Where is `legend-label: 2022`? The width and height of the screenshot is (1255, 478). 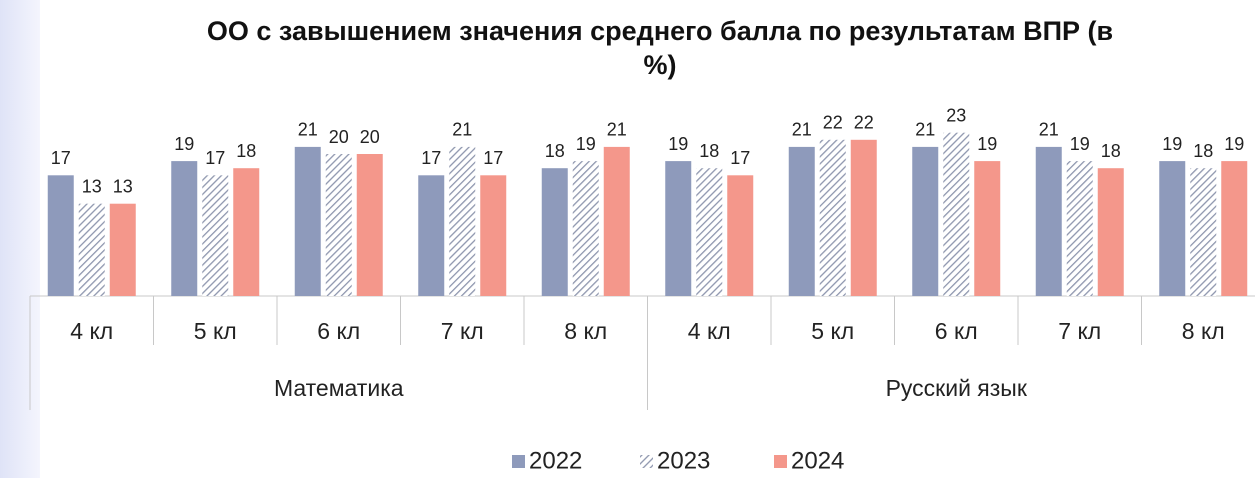 legend-label: 2022 is located at coordinates (555, 460).